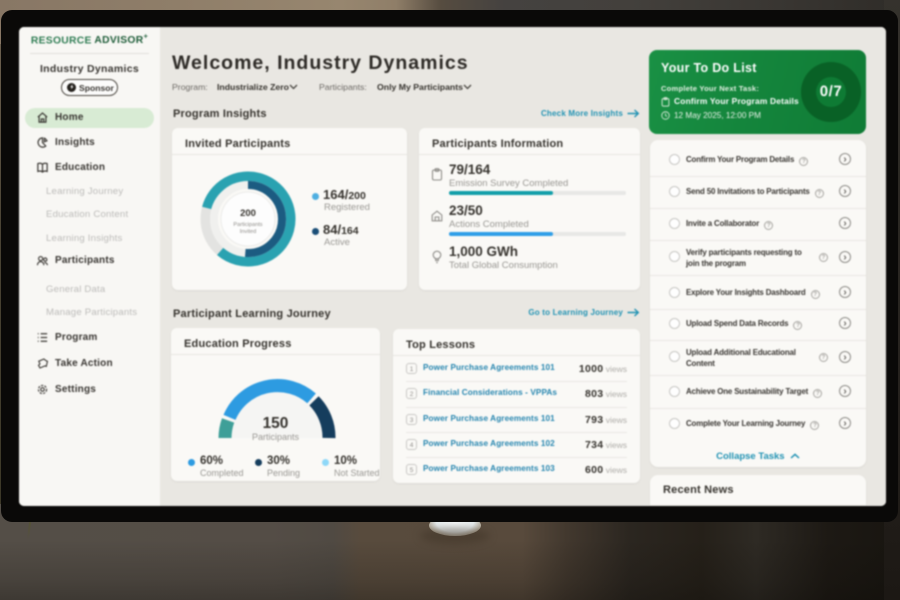  I want to click on svg-text: Participants, so click(247, 225).